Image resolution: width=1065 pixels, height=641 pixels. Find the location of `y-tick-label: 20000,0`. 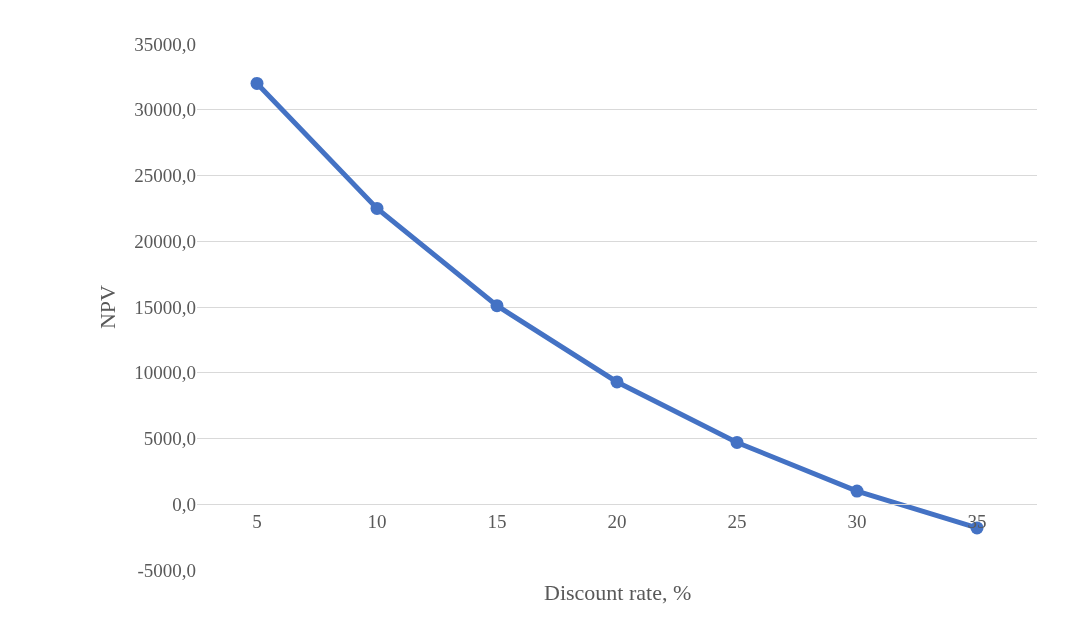

y-tick-label: 20000,0 is located at coordinates (165, 241).